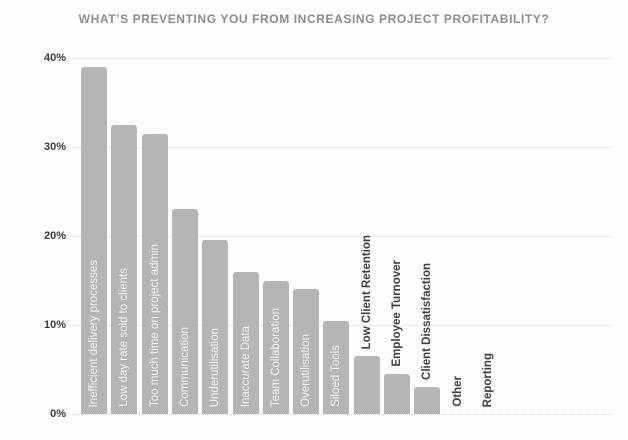  I want to click on category-label: Communication, so click(184, 367).